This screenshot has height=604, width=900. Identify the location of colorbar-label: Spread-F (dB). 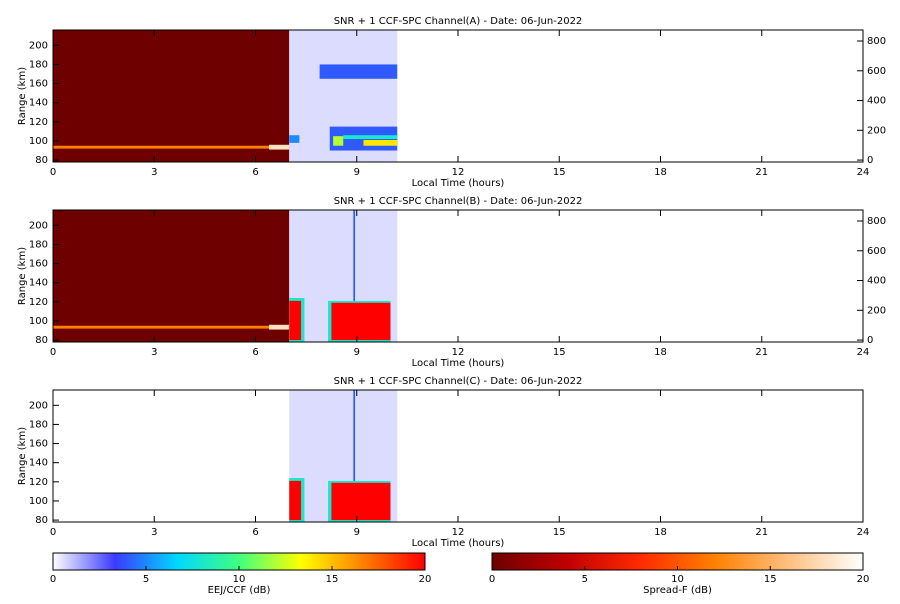
(677, 590).